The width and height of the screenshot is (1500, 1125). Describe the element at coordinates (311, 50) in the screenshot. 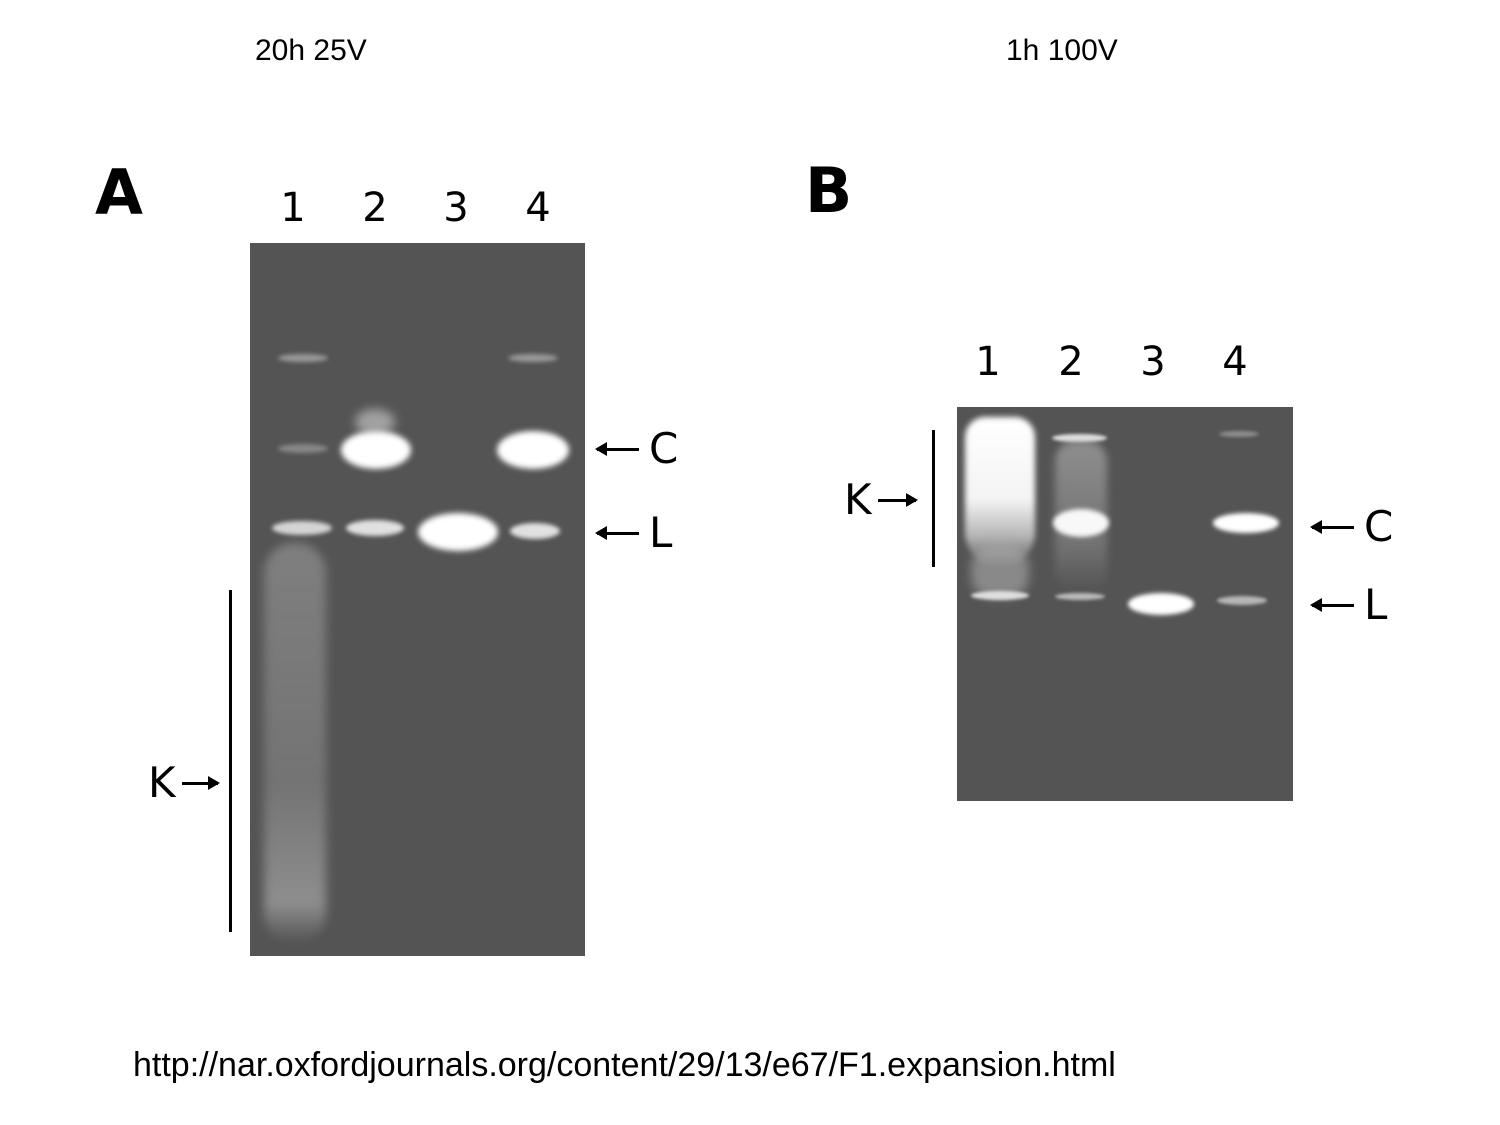

I see `condition-label-left: 20h 25V` at that location.